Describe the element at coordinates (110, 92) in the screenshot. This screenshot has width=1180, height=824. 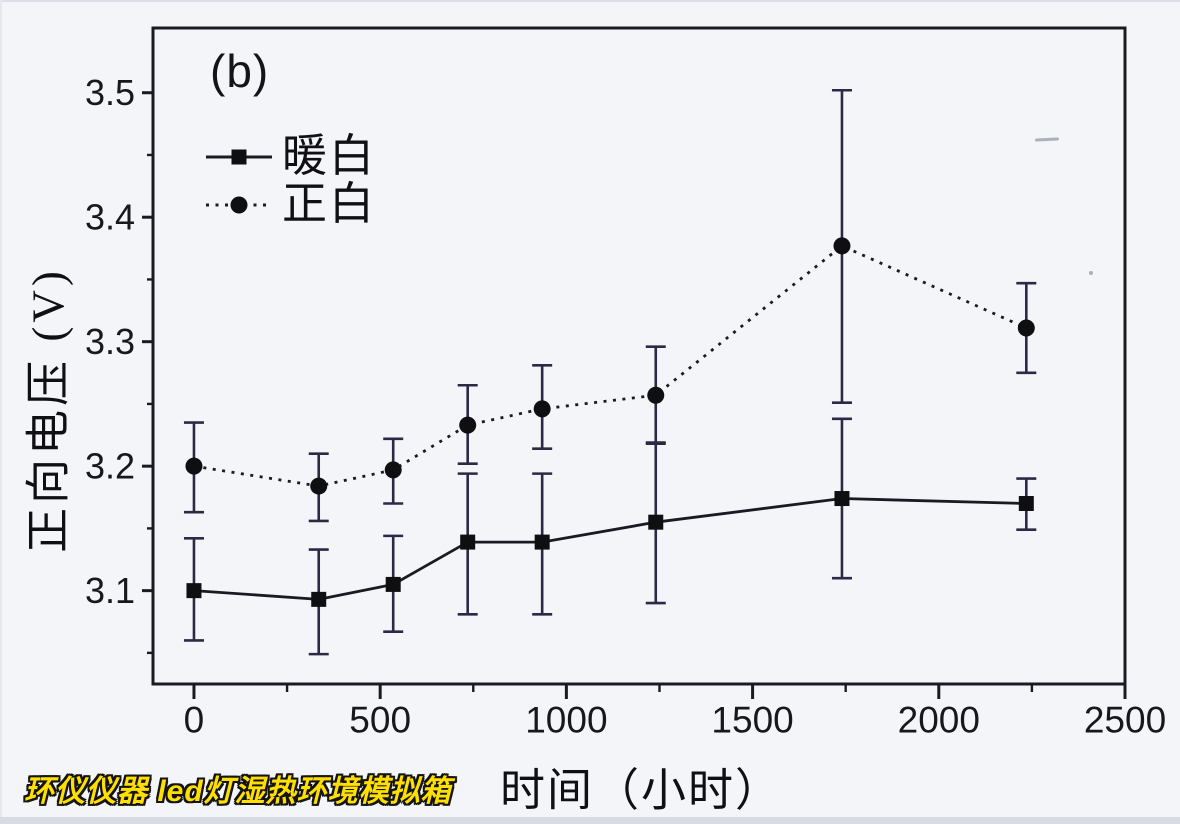
I see `svg-text: 3.5` at that location.